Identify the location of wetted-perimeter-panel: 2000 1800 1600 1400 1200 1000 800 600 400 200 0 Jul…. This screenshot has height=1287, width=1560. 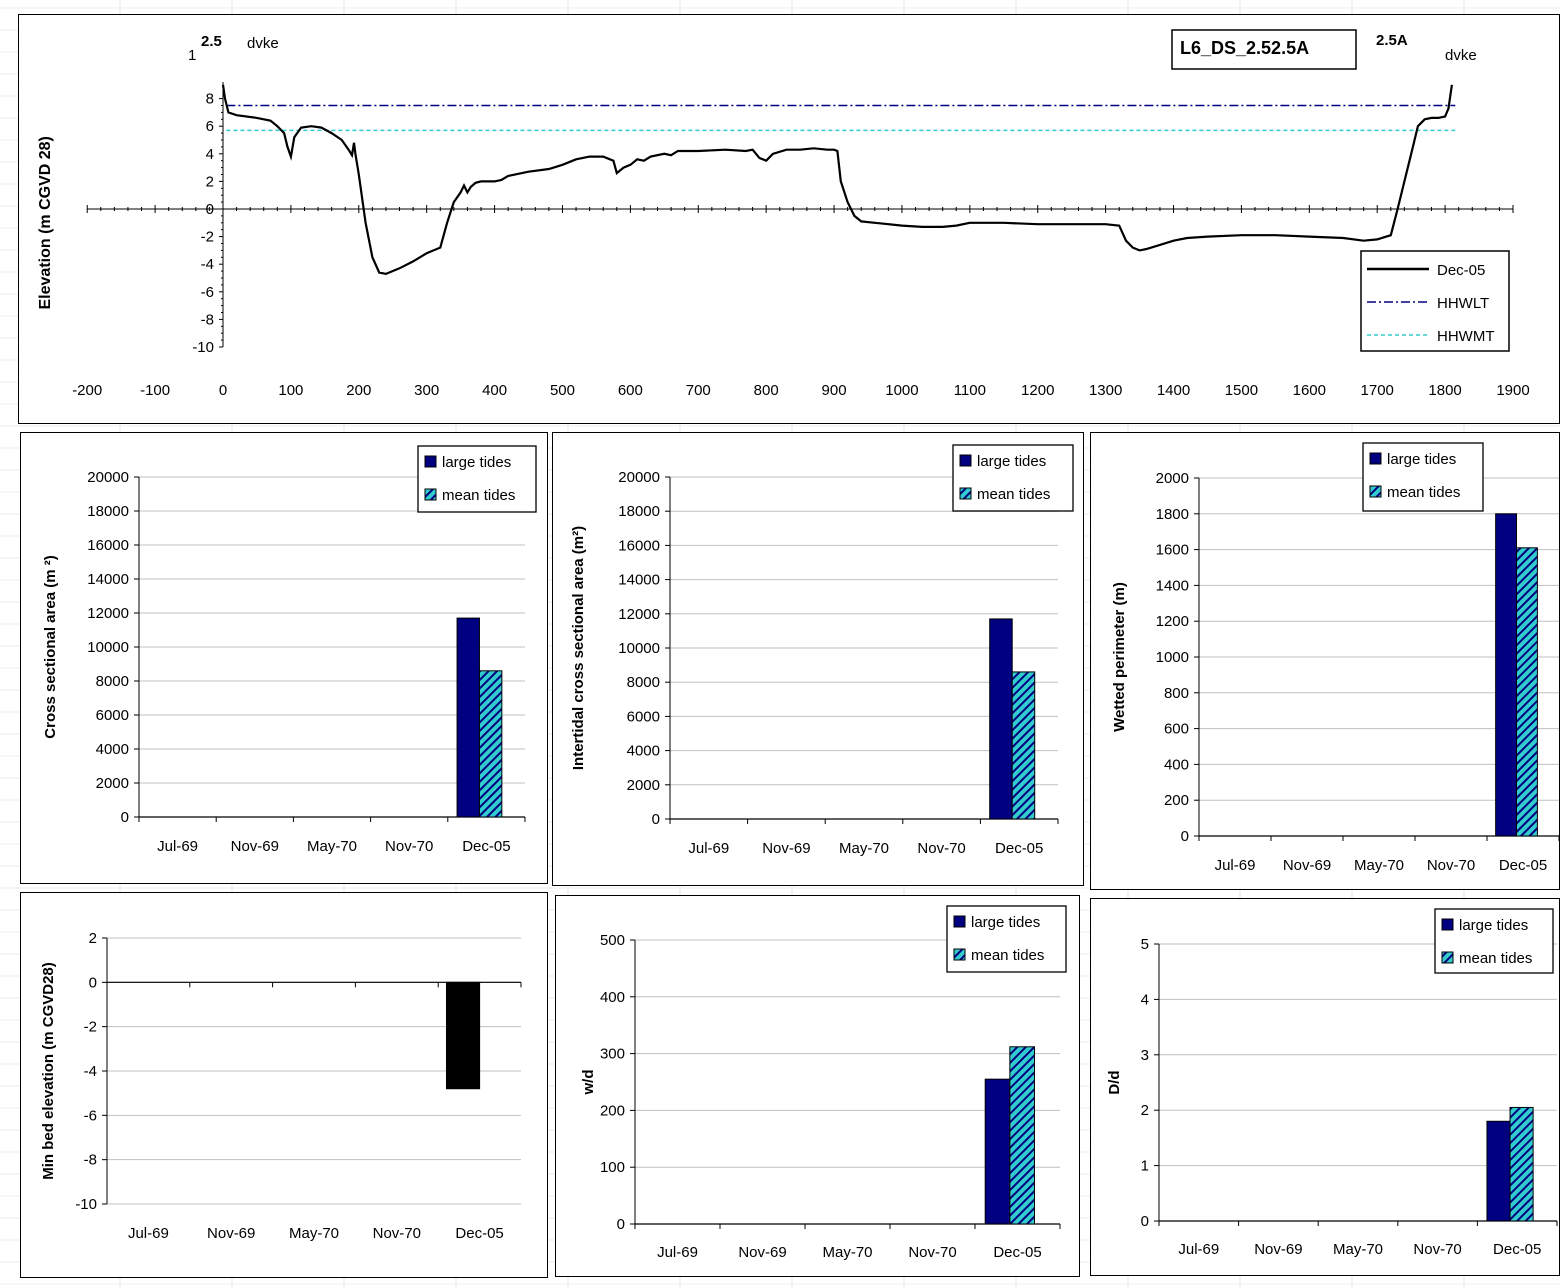
(1325, 661).